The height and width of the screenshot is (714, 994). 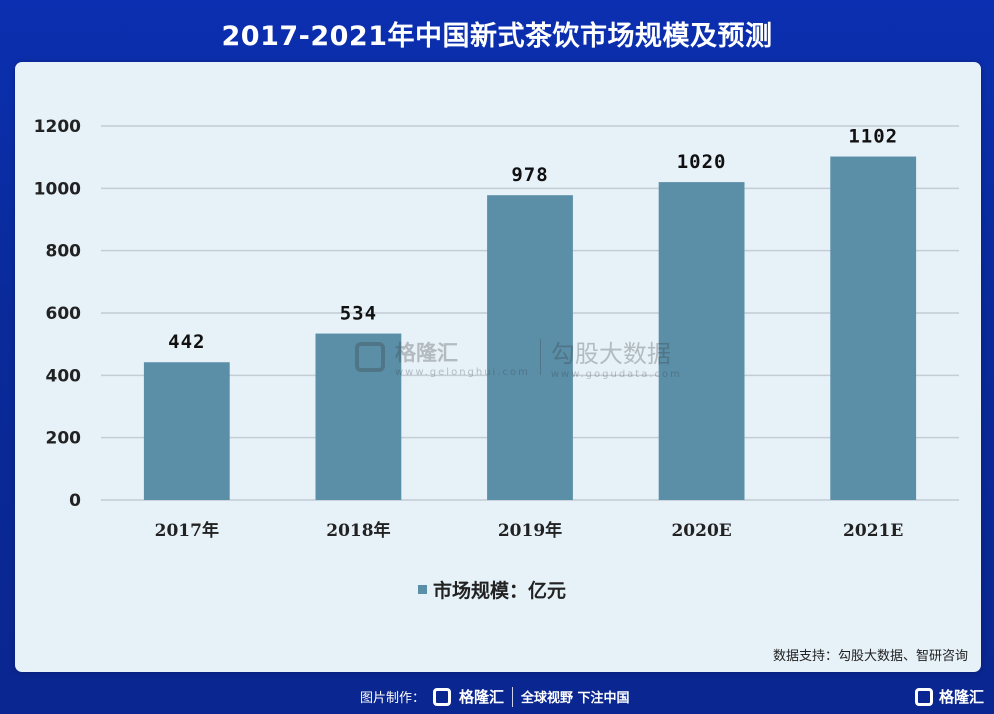 I want to click on y-tick-label: 200, so click(x=64, y=439).